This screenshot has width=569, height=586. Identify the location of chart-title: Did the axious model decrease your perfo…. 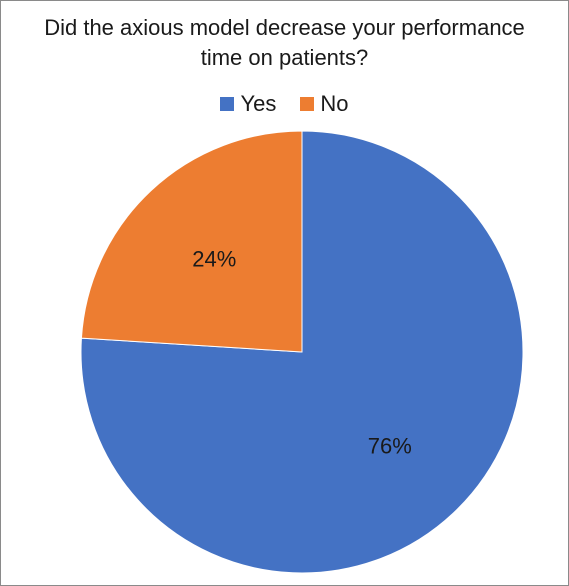
(284, 43).